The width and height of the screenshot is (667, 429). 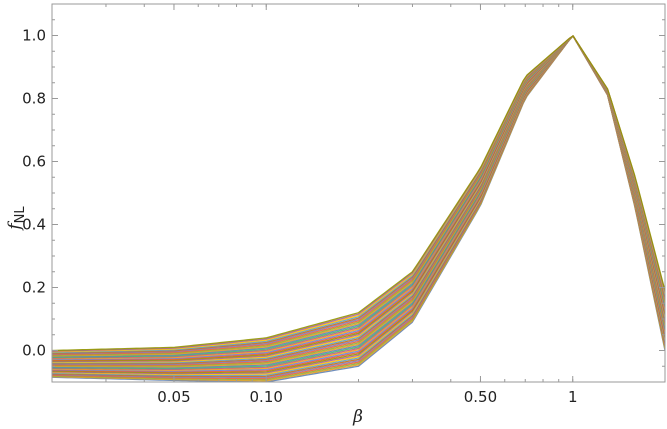 What do you see at coordinates (34, 225) in the screenshot?
I see `y-tick-label: 0.4` at bounding box center [34, 225].